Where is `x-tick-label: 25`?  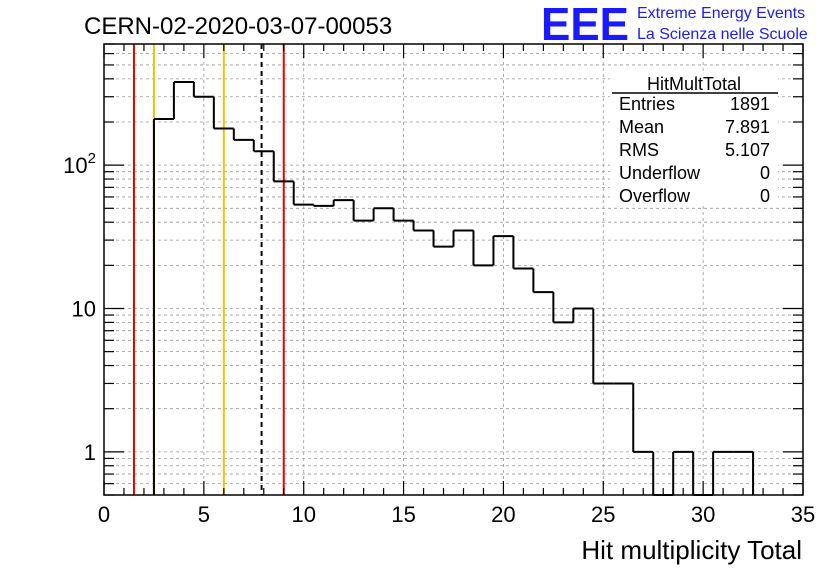 x-tick-label: 25 is located at coordinates (603, 514).